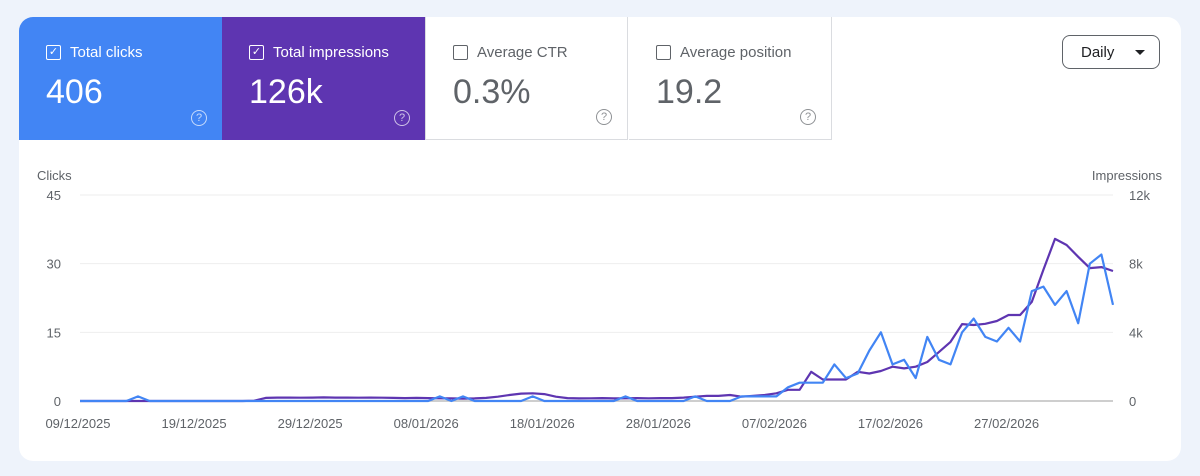 The image size is (1200, 476). What do you see at coordinates (1127, 175) in the screenshot?
I see `y-right-axis-label: Impressions` at bounding box center [1127, 175].